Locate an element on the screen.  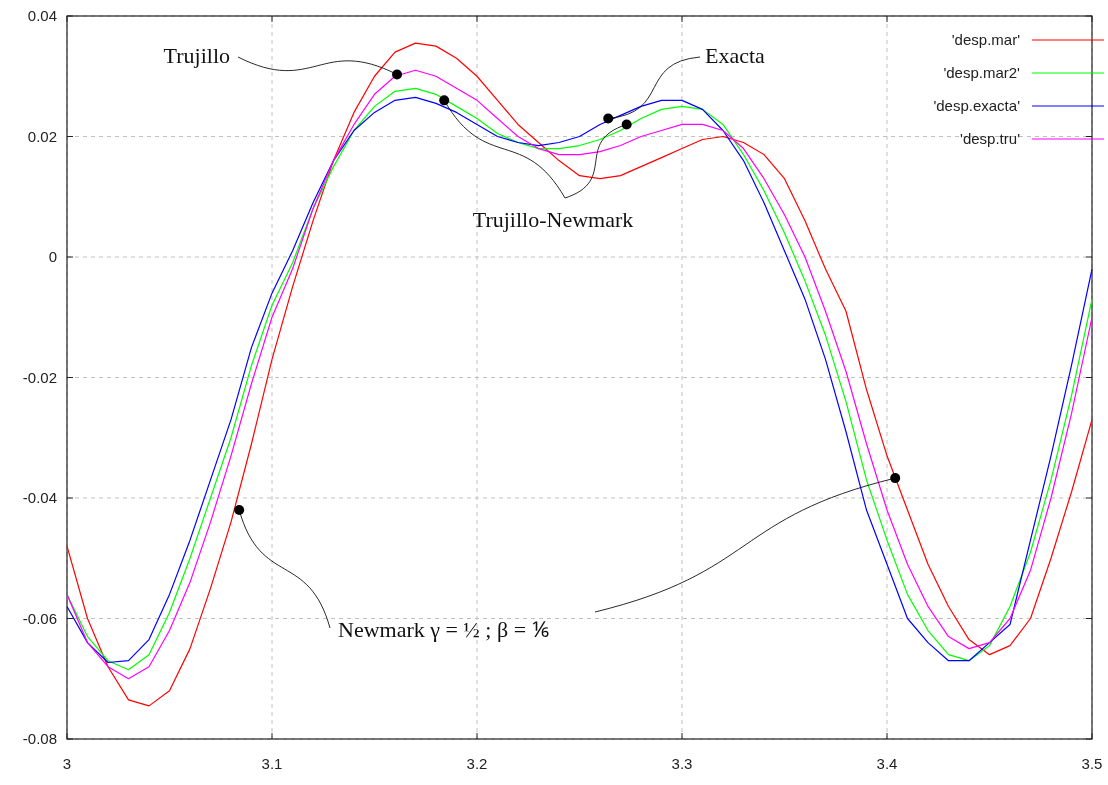
x-tick-label: 3.2 is located at coordinates (477, 763).